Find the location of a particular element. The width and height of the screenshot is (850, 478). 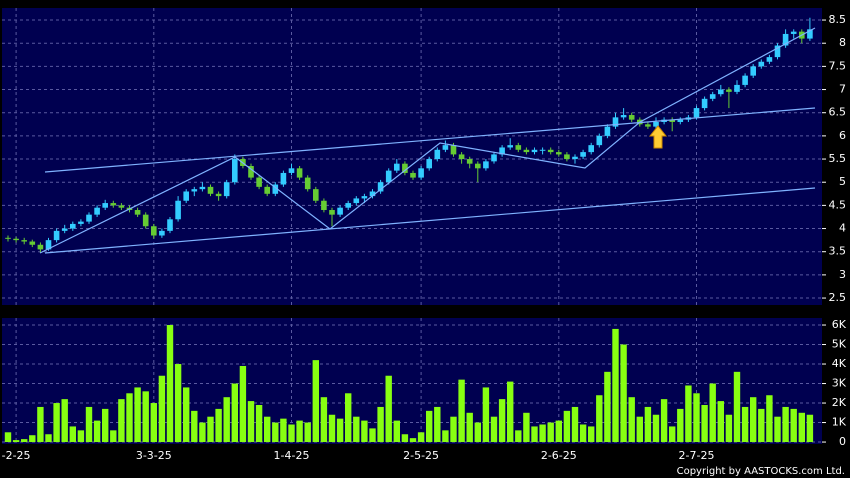

x-tick-label: 1-4-25 is located at coordinates (292, 455).